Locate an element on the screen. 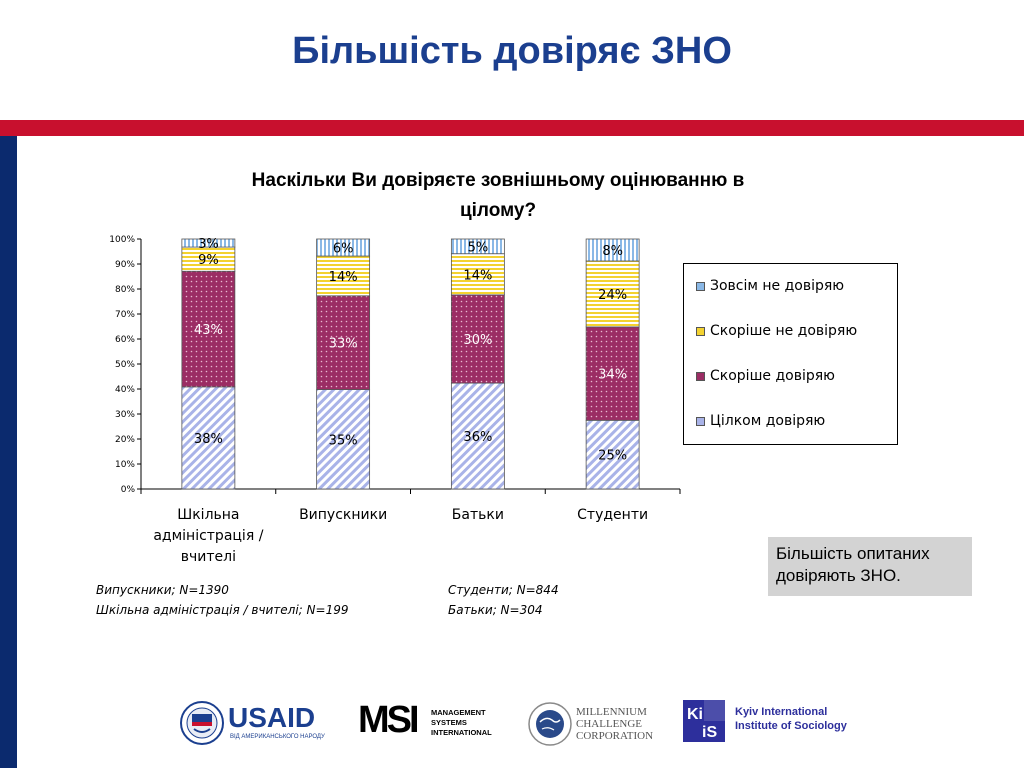 Image resolution: width=1024 pixels, height=768 pixels. data-label: 6% is located at coordinates (343, 249).